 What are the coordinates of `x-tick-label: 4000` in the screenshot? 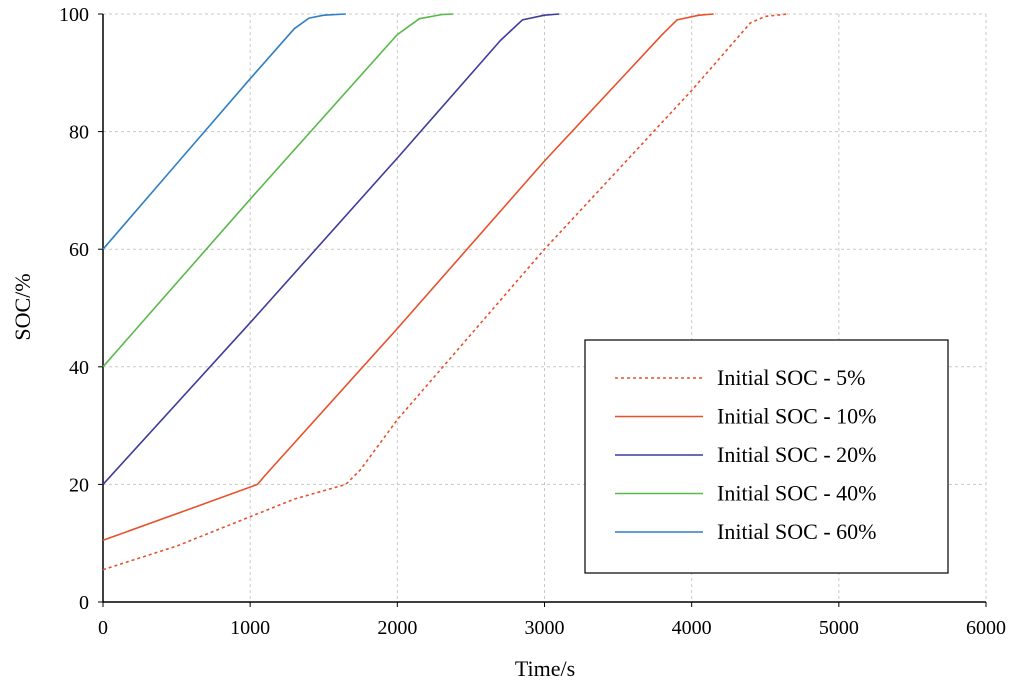 It's located at (692, 628).